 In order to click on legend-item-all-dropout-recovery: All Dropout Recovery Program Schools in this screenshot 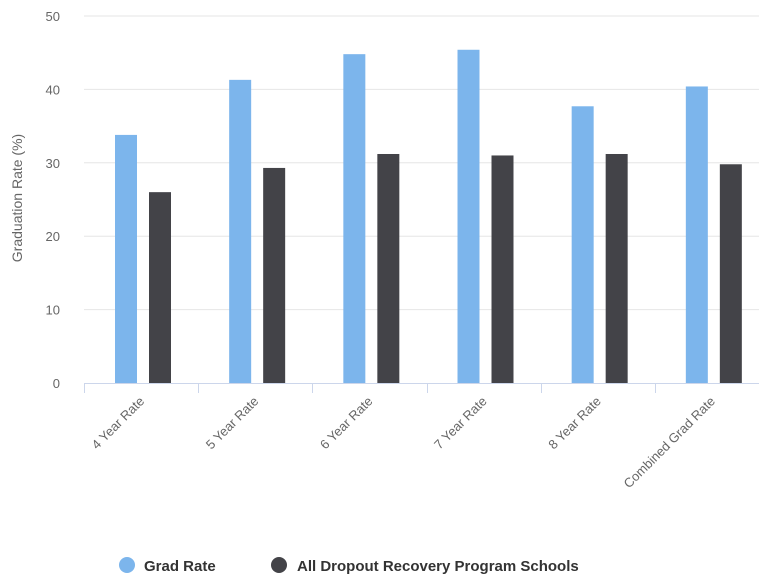, I will do `click(425, 566)`.